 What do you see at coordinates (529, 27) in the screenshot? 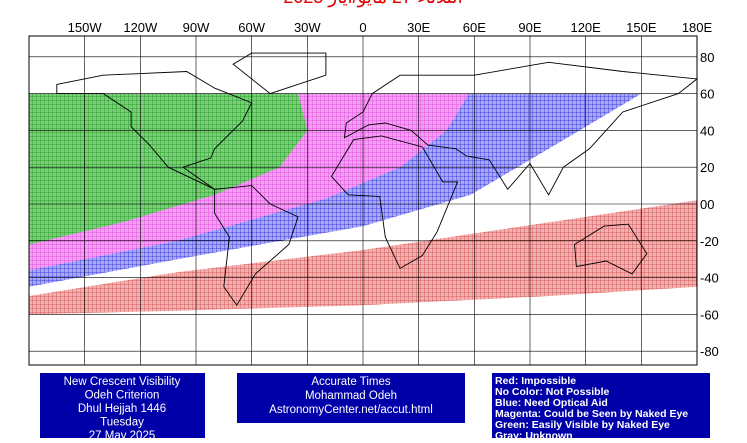
I see `longitude-label: 90E` at bounding box center [529, 27].